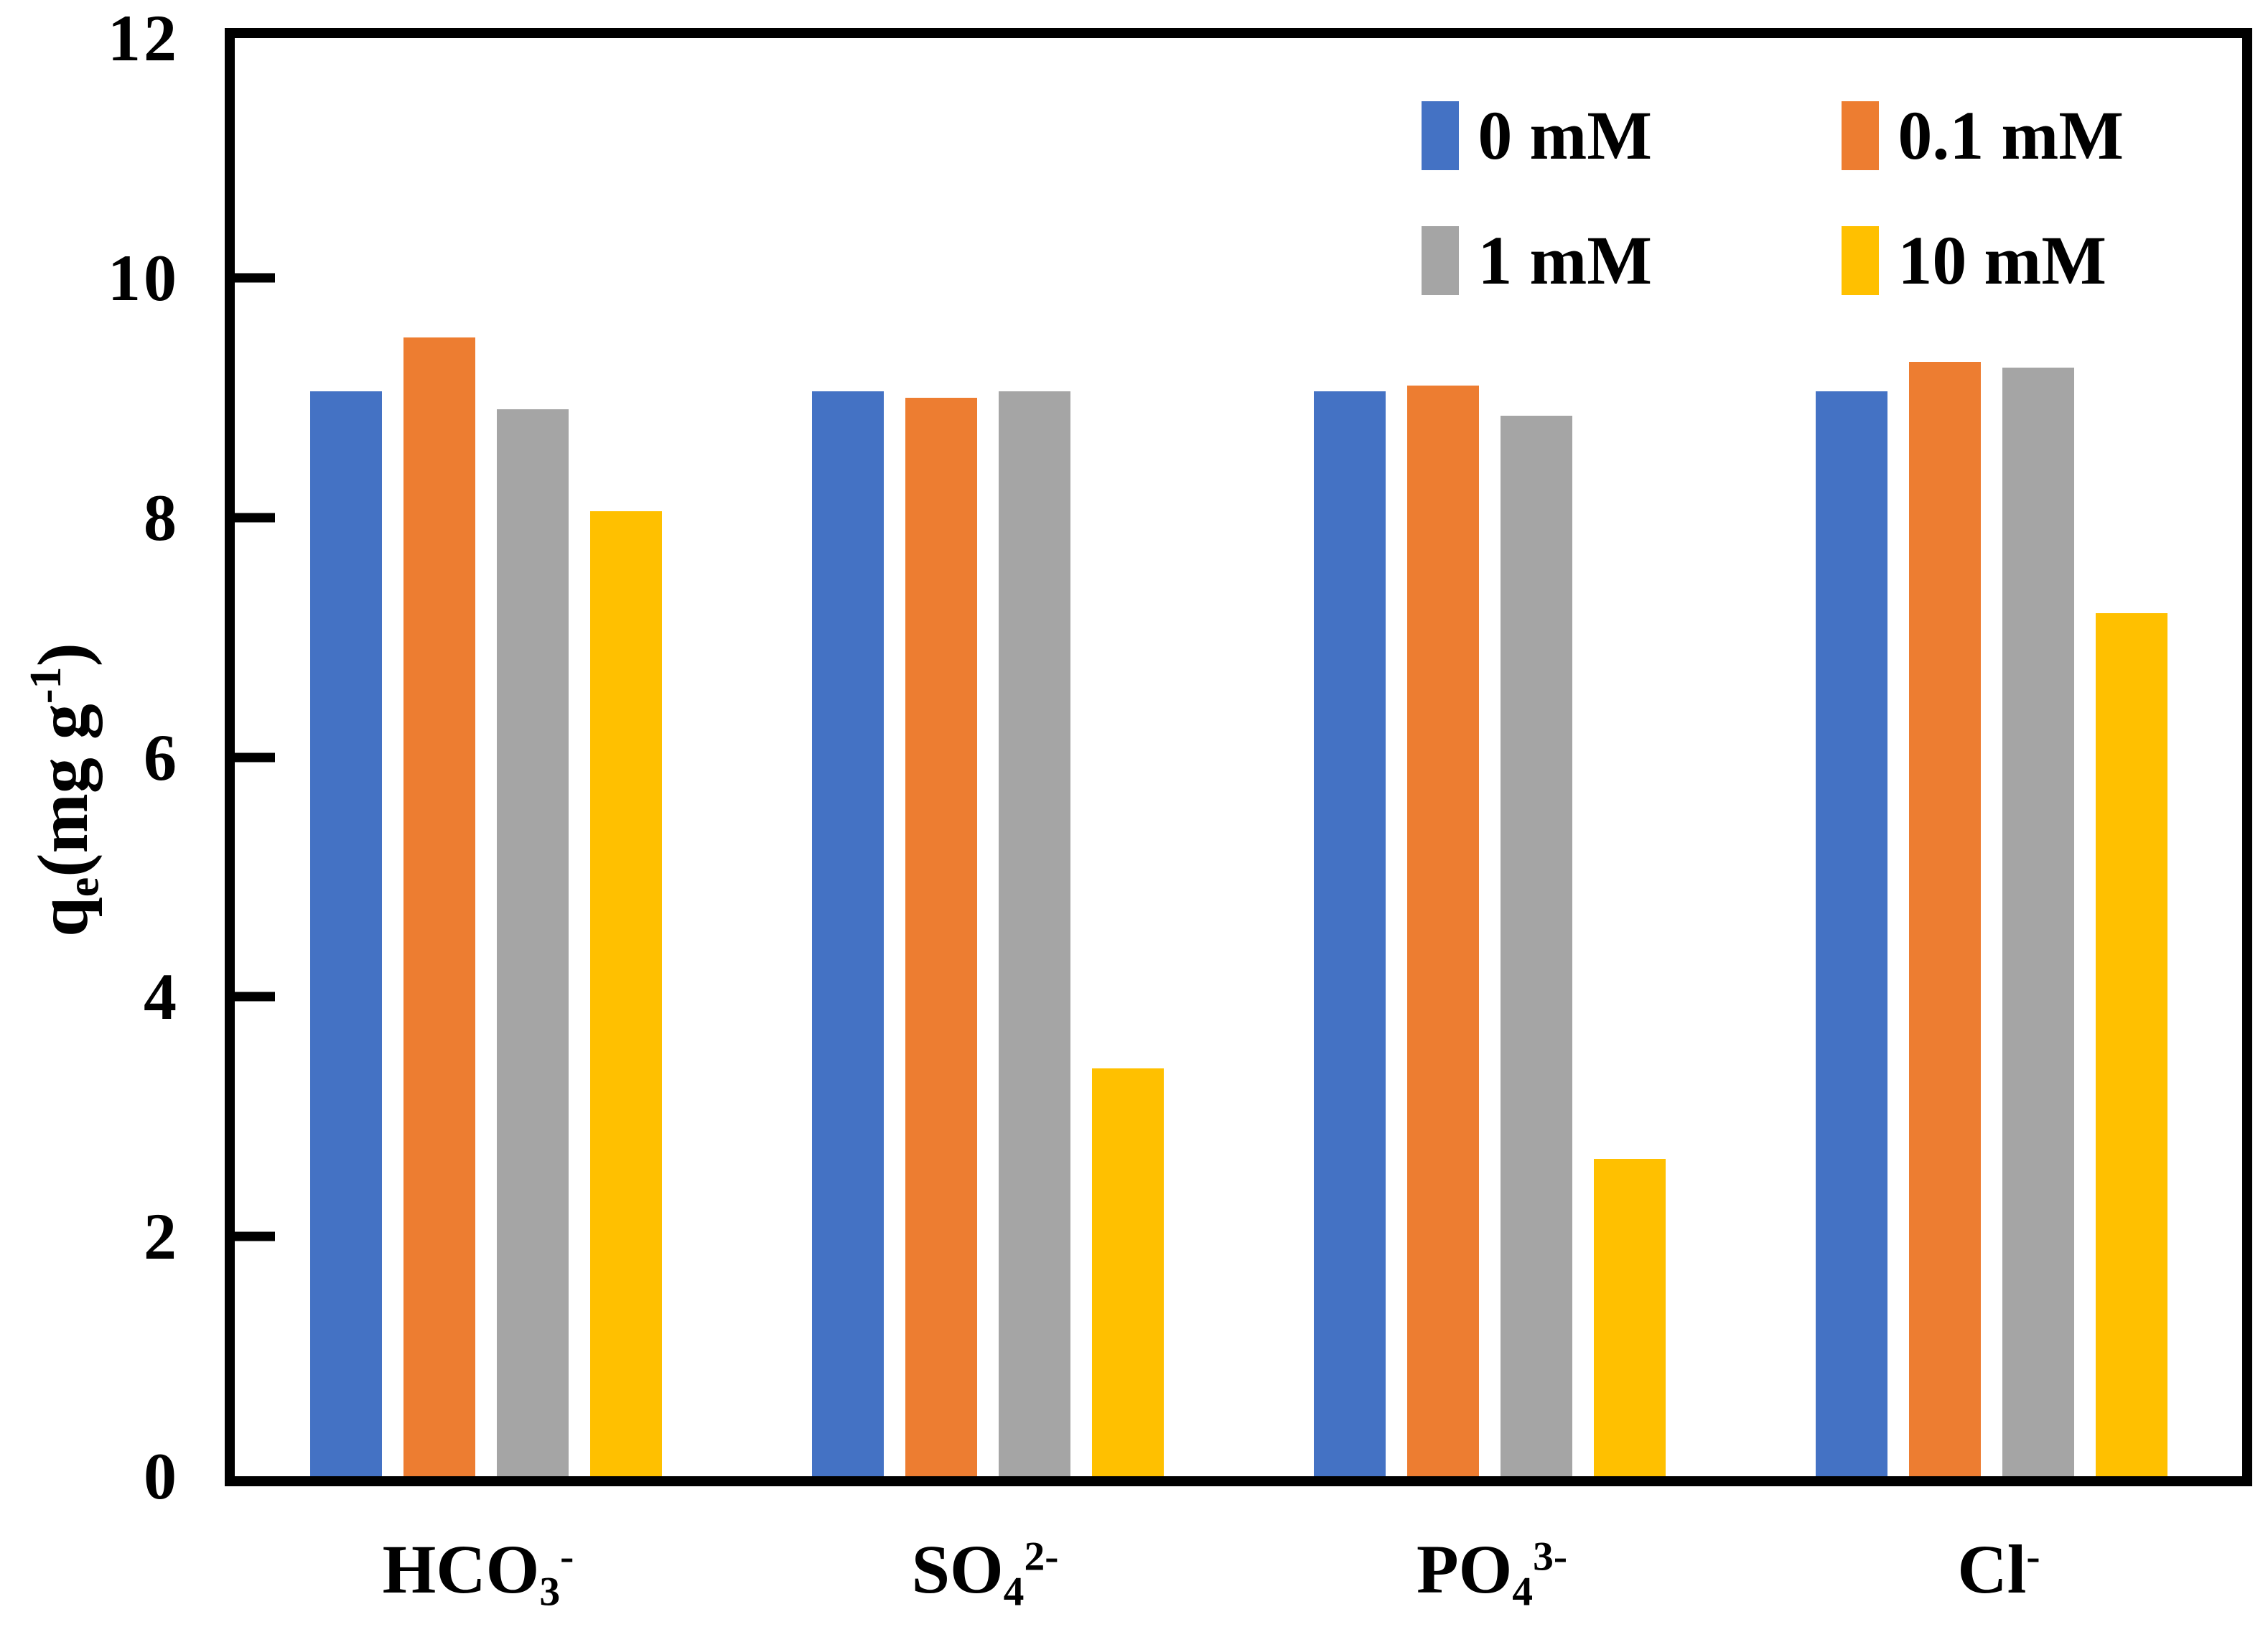 Image resolution: width=2268 pixels, height=1627 pixels. Describe the element at coordinates (1851, 933) in the screenshot. I see `bar-cl-0mM` at that location.